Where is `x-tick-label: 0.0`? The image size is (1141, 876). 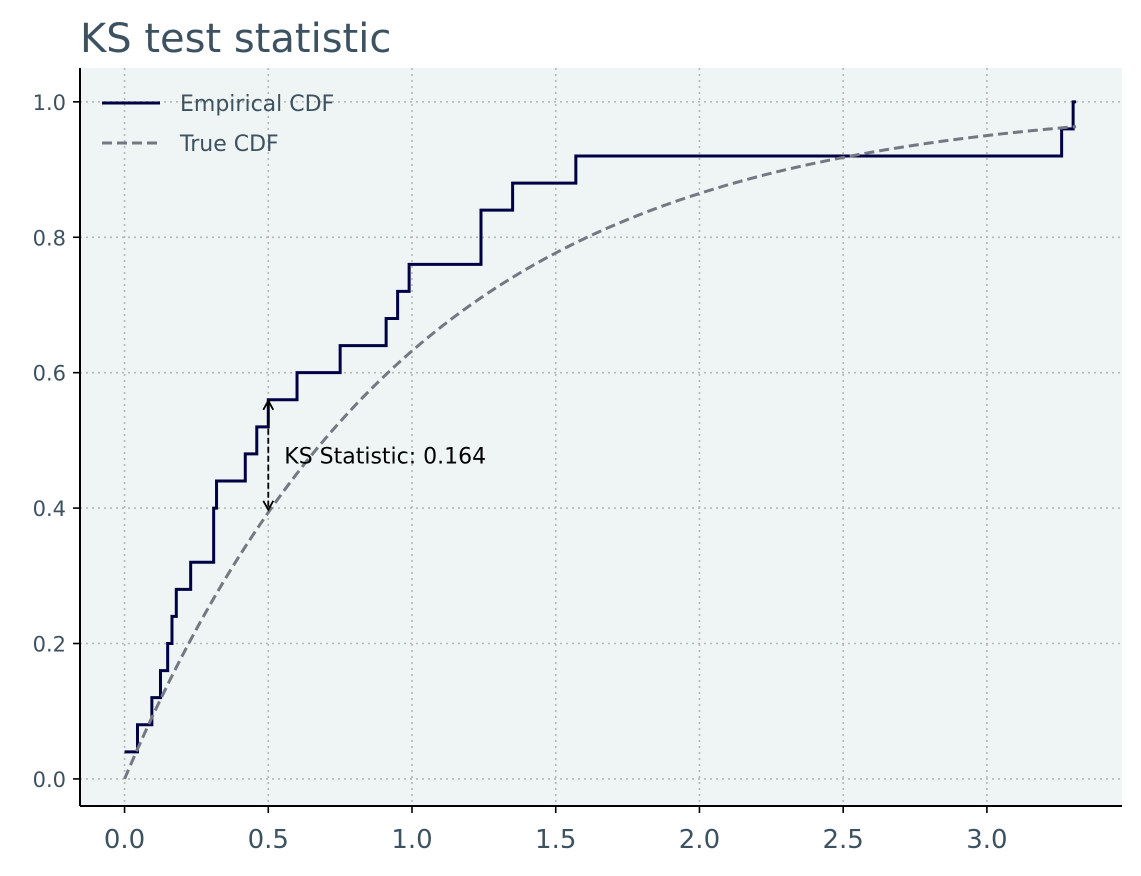 x-tick-label: 0.0 is located at coordinates (124, 840).